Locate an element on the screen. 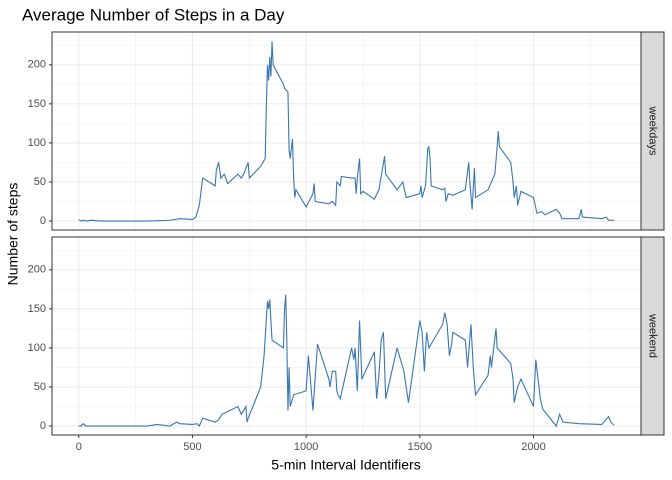  x-tick-label: 2000 is located at coordinates (533, 447).